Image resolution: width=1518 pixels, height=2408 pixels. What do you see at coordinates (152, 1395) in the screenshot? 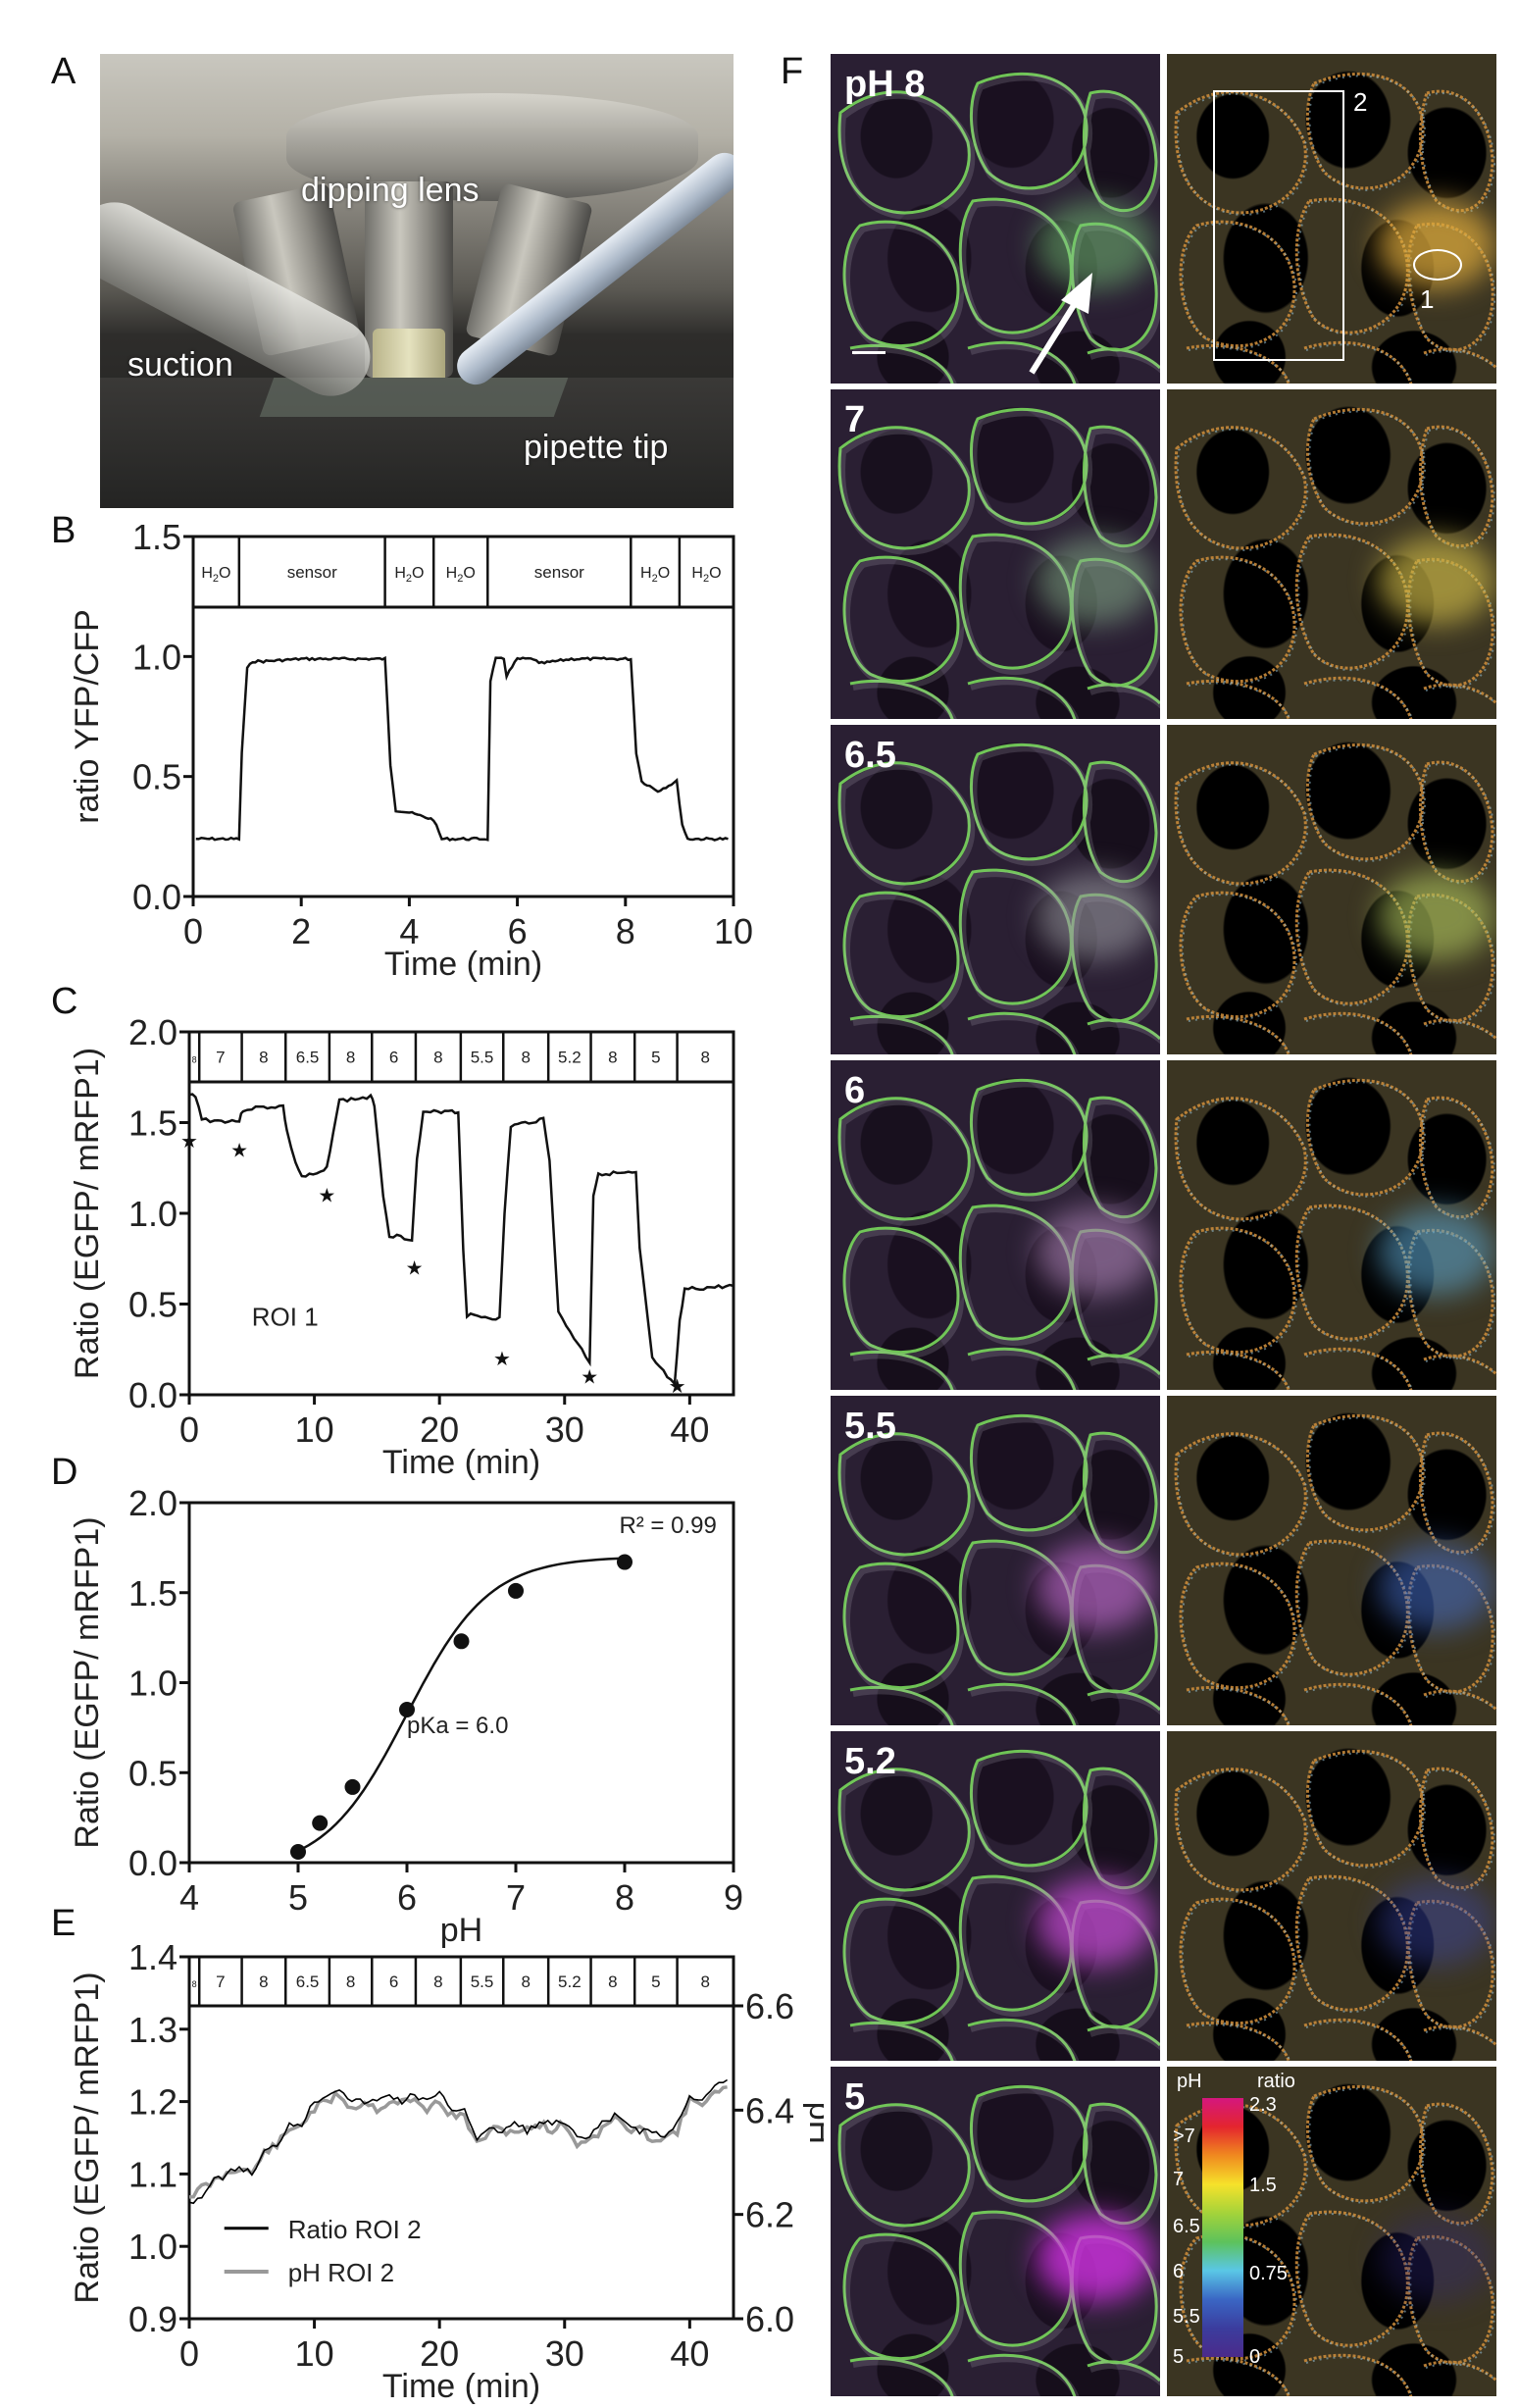
I see `y-tick-label: 0.0` at bounding box center [152, 1395].